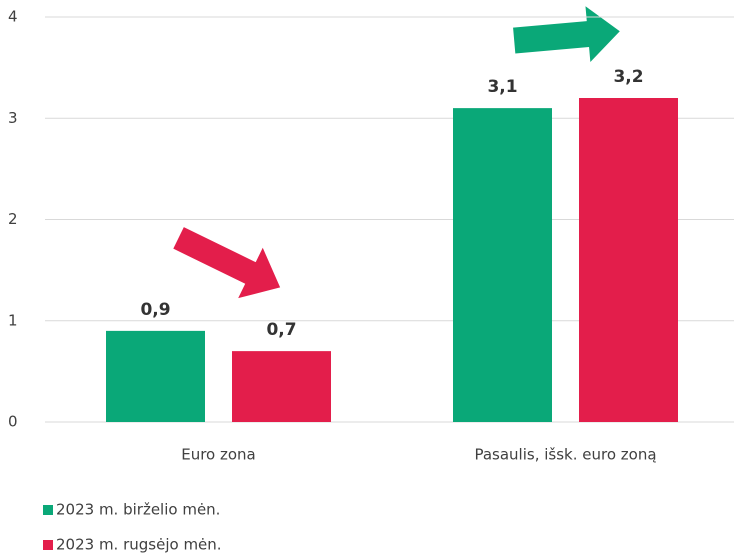 This screenshot has width=734, height=553. Describe the element at coordinates (566, 34) in the screenshot. I see `green-arrow` at that location.